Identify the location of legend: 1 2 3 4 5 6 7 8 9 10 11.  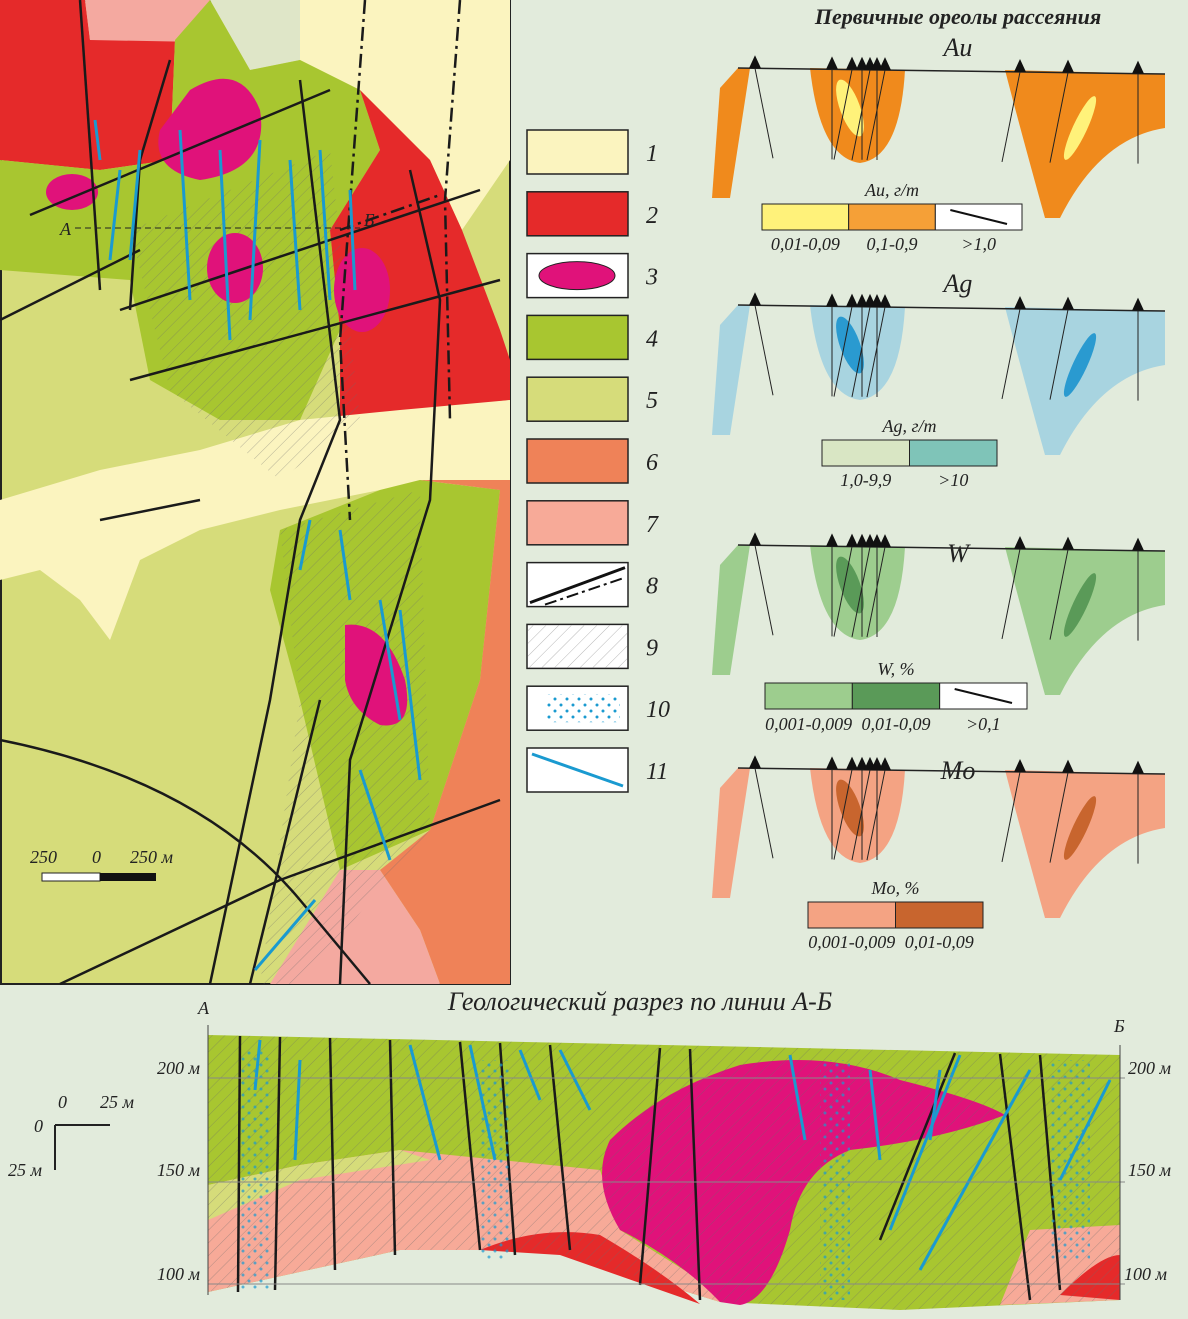
(598, 461).